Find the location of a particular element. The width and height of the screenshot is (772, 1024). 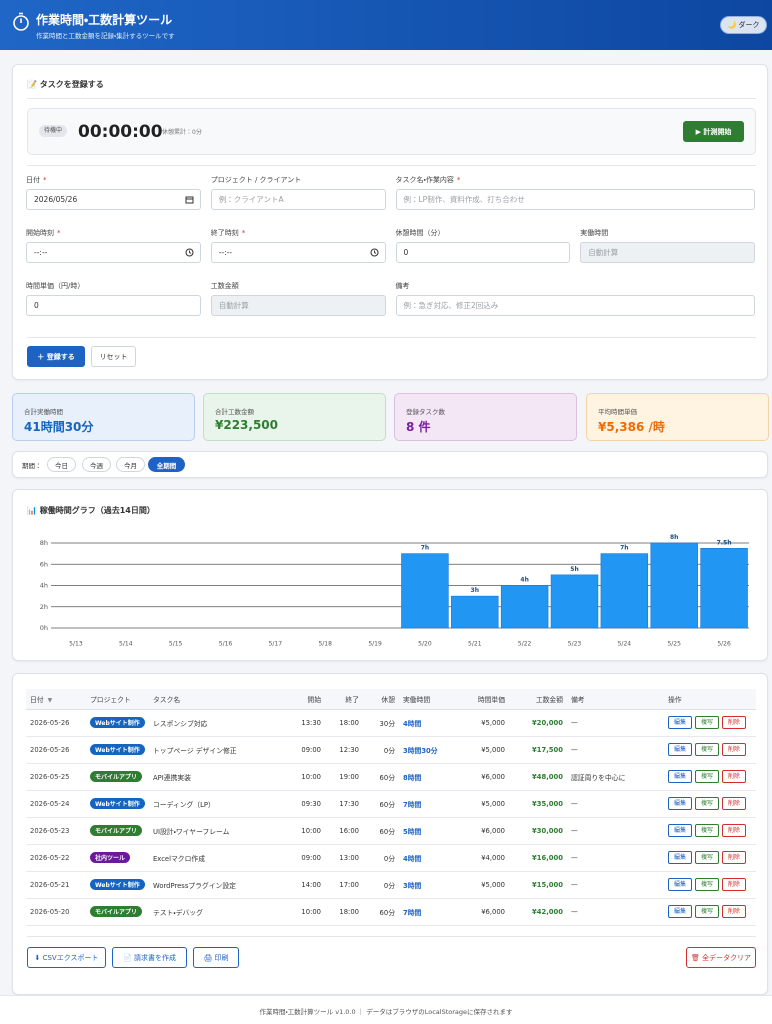

field-label-text: 休憩時間（分） is located at coordinates (420, 233).